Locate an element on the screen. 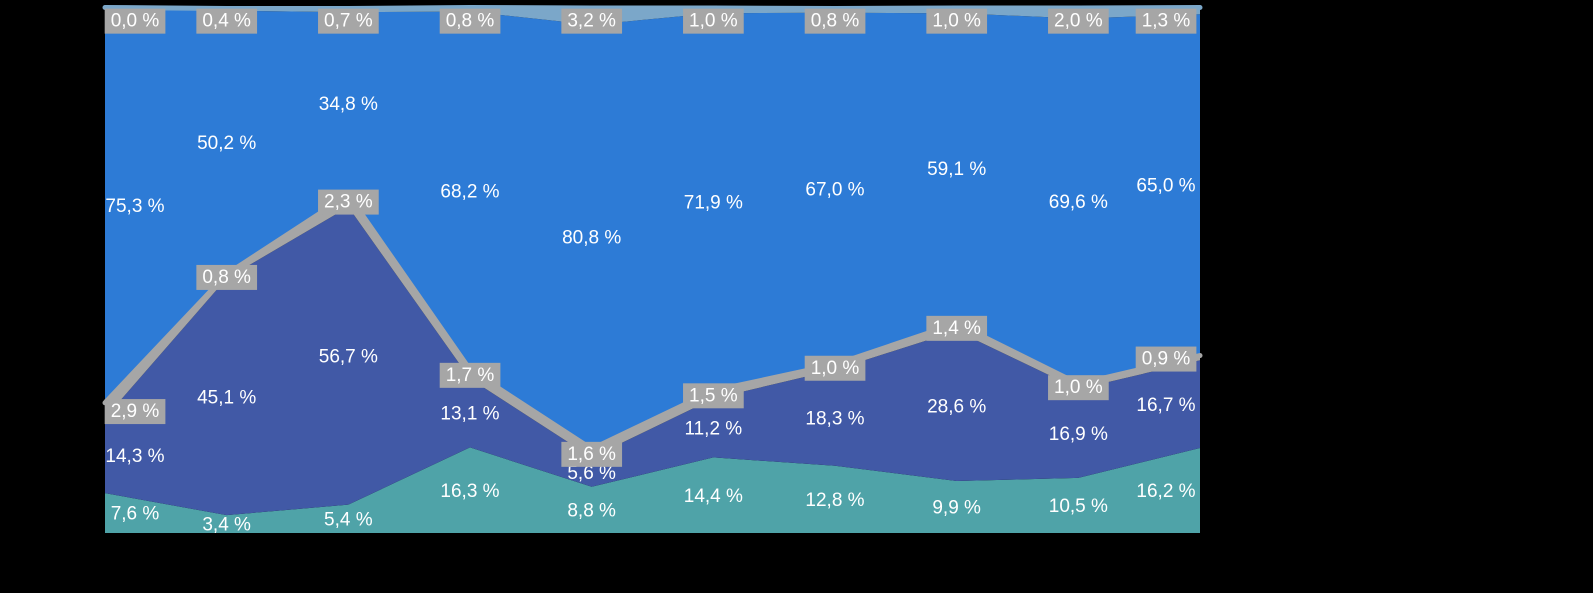 The image size is (1593, 593). top-light-band-data-label: 0,7 % is located at coordinates (348, 21).